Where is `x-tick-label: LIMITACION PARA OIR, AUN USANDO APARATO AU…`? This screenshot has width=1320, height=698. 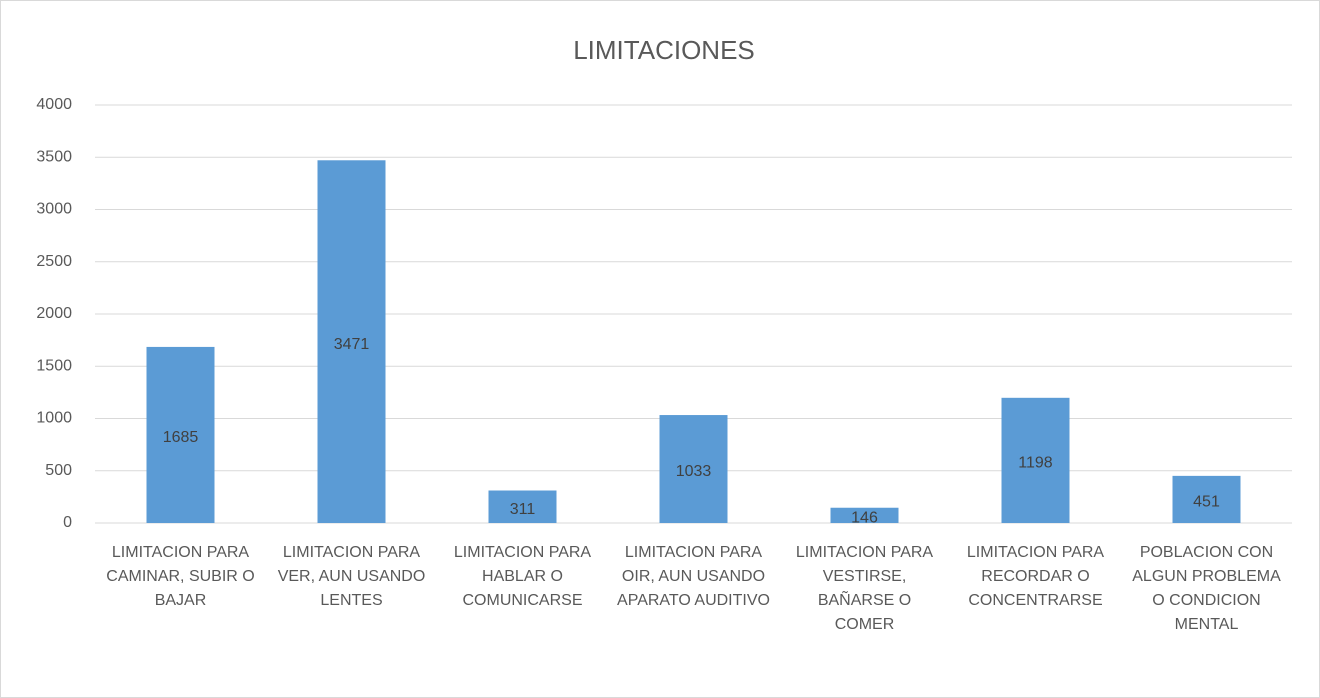 x-tick-label: LIMITACION PARA OIR, AUN USANDO APARATO AU… is located at coordinates (693, 576).